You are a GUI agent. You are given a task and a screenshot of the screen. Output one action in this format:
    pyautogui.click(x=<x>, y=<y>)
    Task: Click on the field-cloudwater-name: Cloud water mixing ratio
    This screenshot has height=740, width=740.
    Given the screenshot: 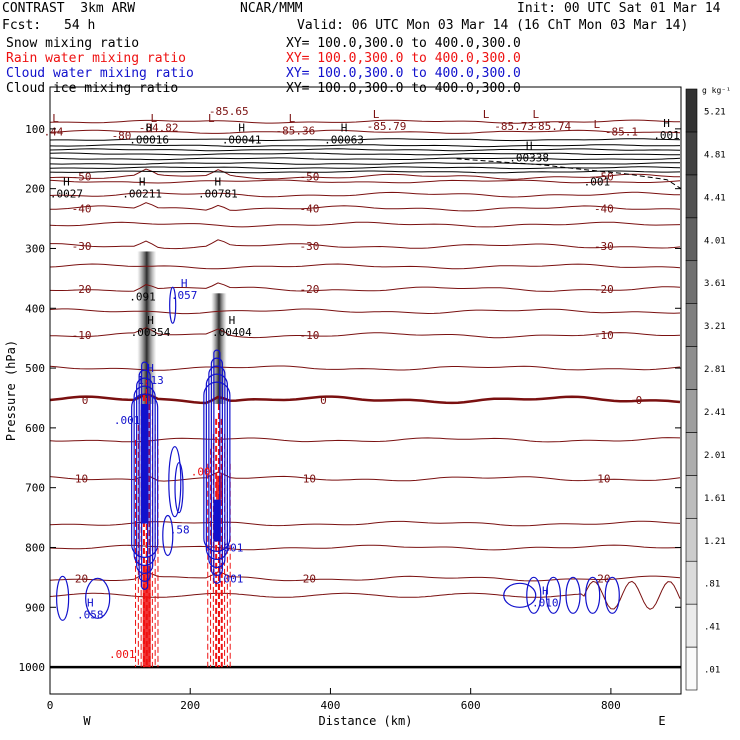 What is the action you would take?
    pyautogui.click(x=100, y=73)
    